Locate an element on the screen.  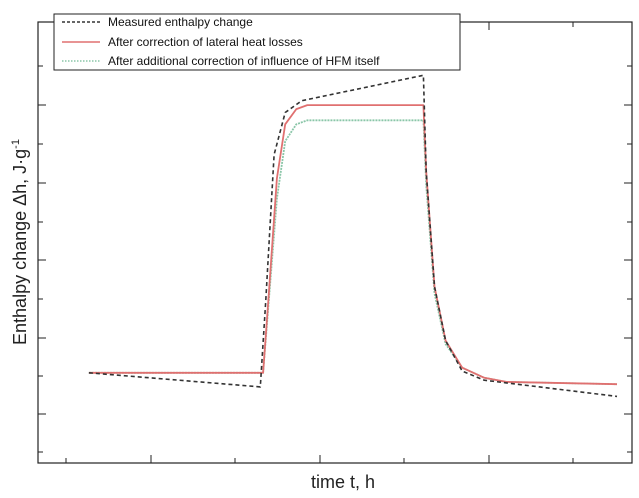
legend-label-measured: Measured enthalpy change is located at coordinates (180, 22).